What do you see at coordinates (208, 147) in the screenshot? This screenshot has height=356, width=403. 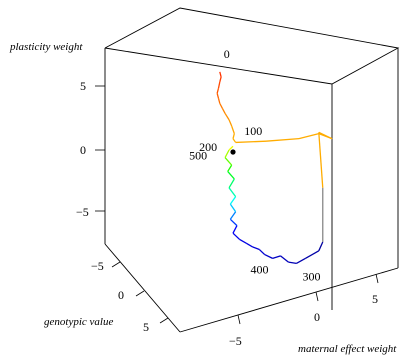 I see `annotation-label: 200` at bounding box center [208, 147].